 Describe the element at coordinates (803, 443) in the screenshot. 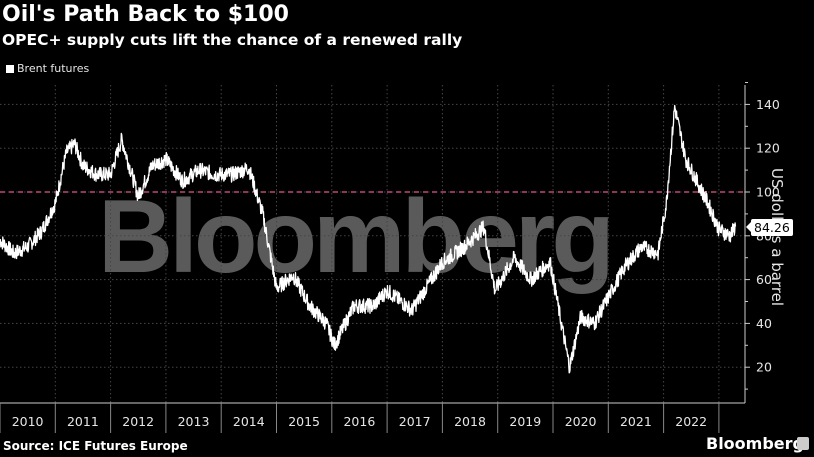

I see `chart-icon` at that location.